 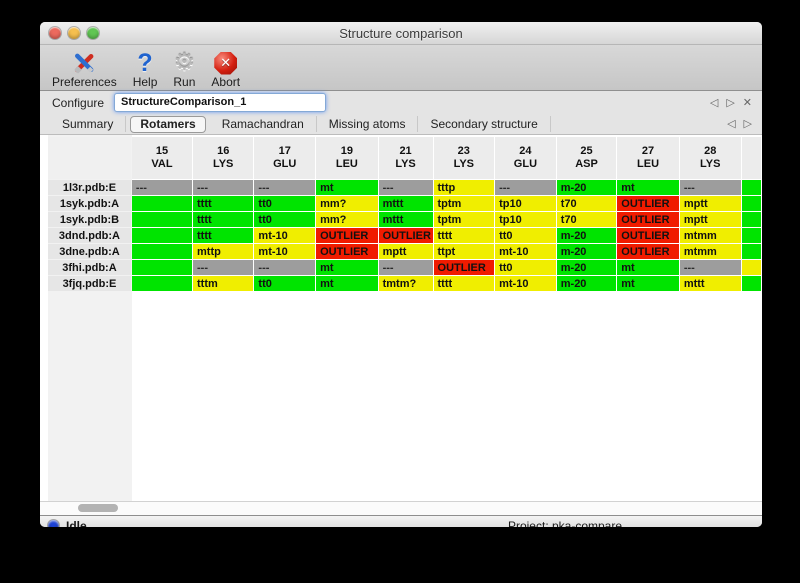 What do you see at coordinates (464, 251) in the screenshot?
I see `rotamer-cell: ttpt` at bounding box center [464, 251].